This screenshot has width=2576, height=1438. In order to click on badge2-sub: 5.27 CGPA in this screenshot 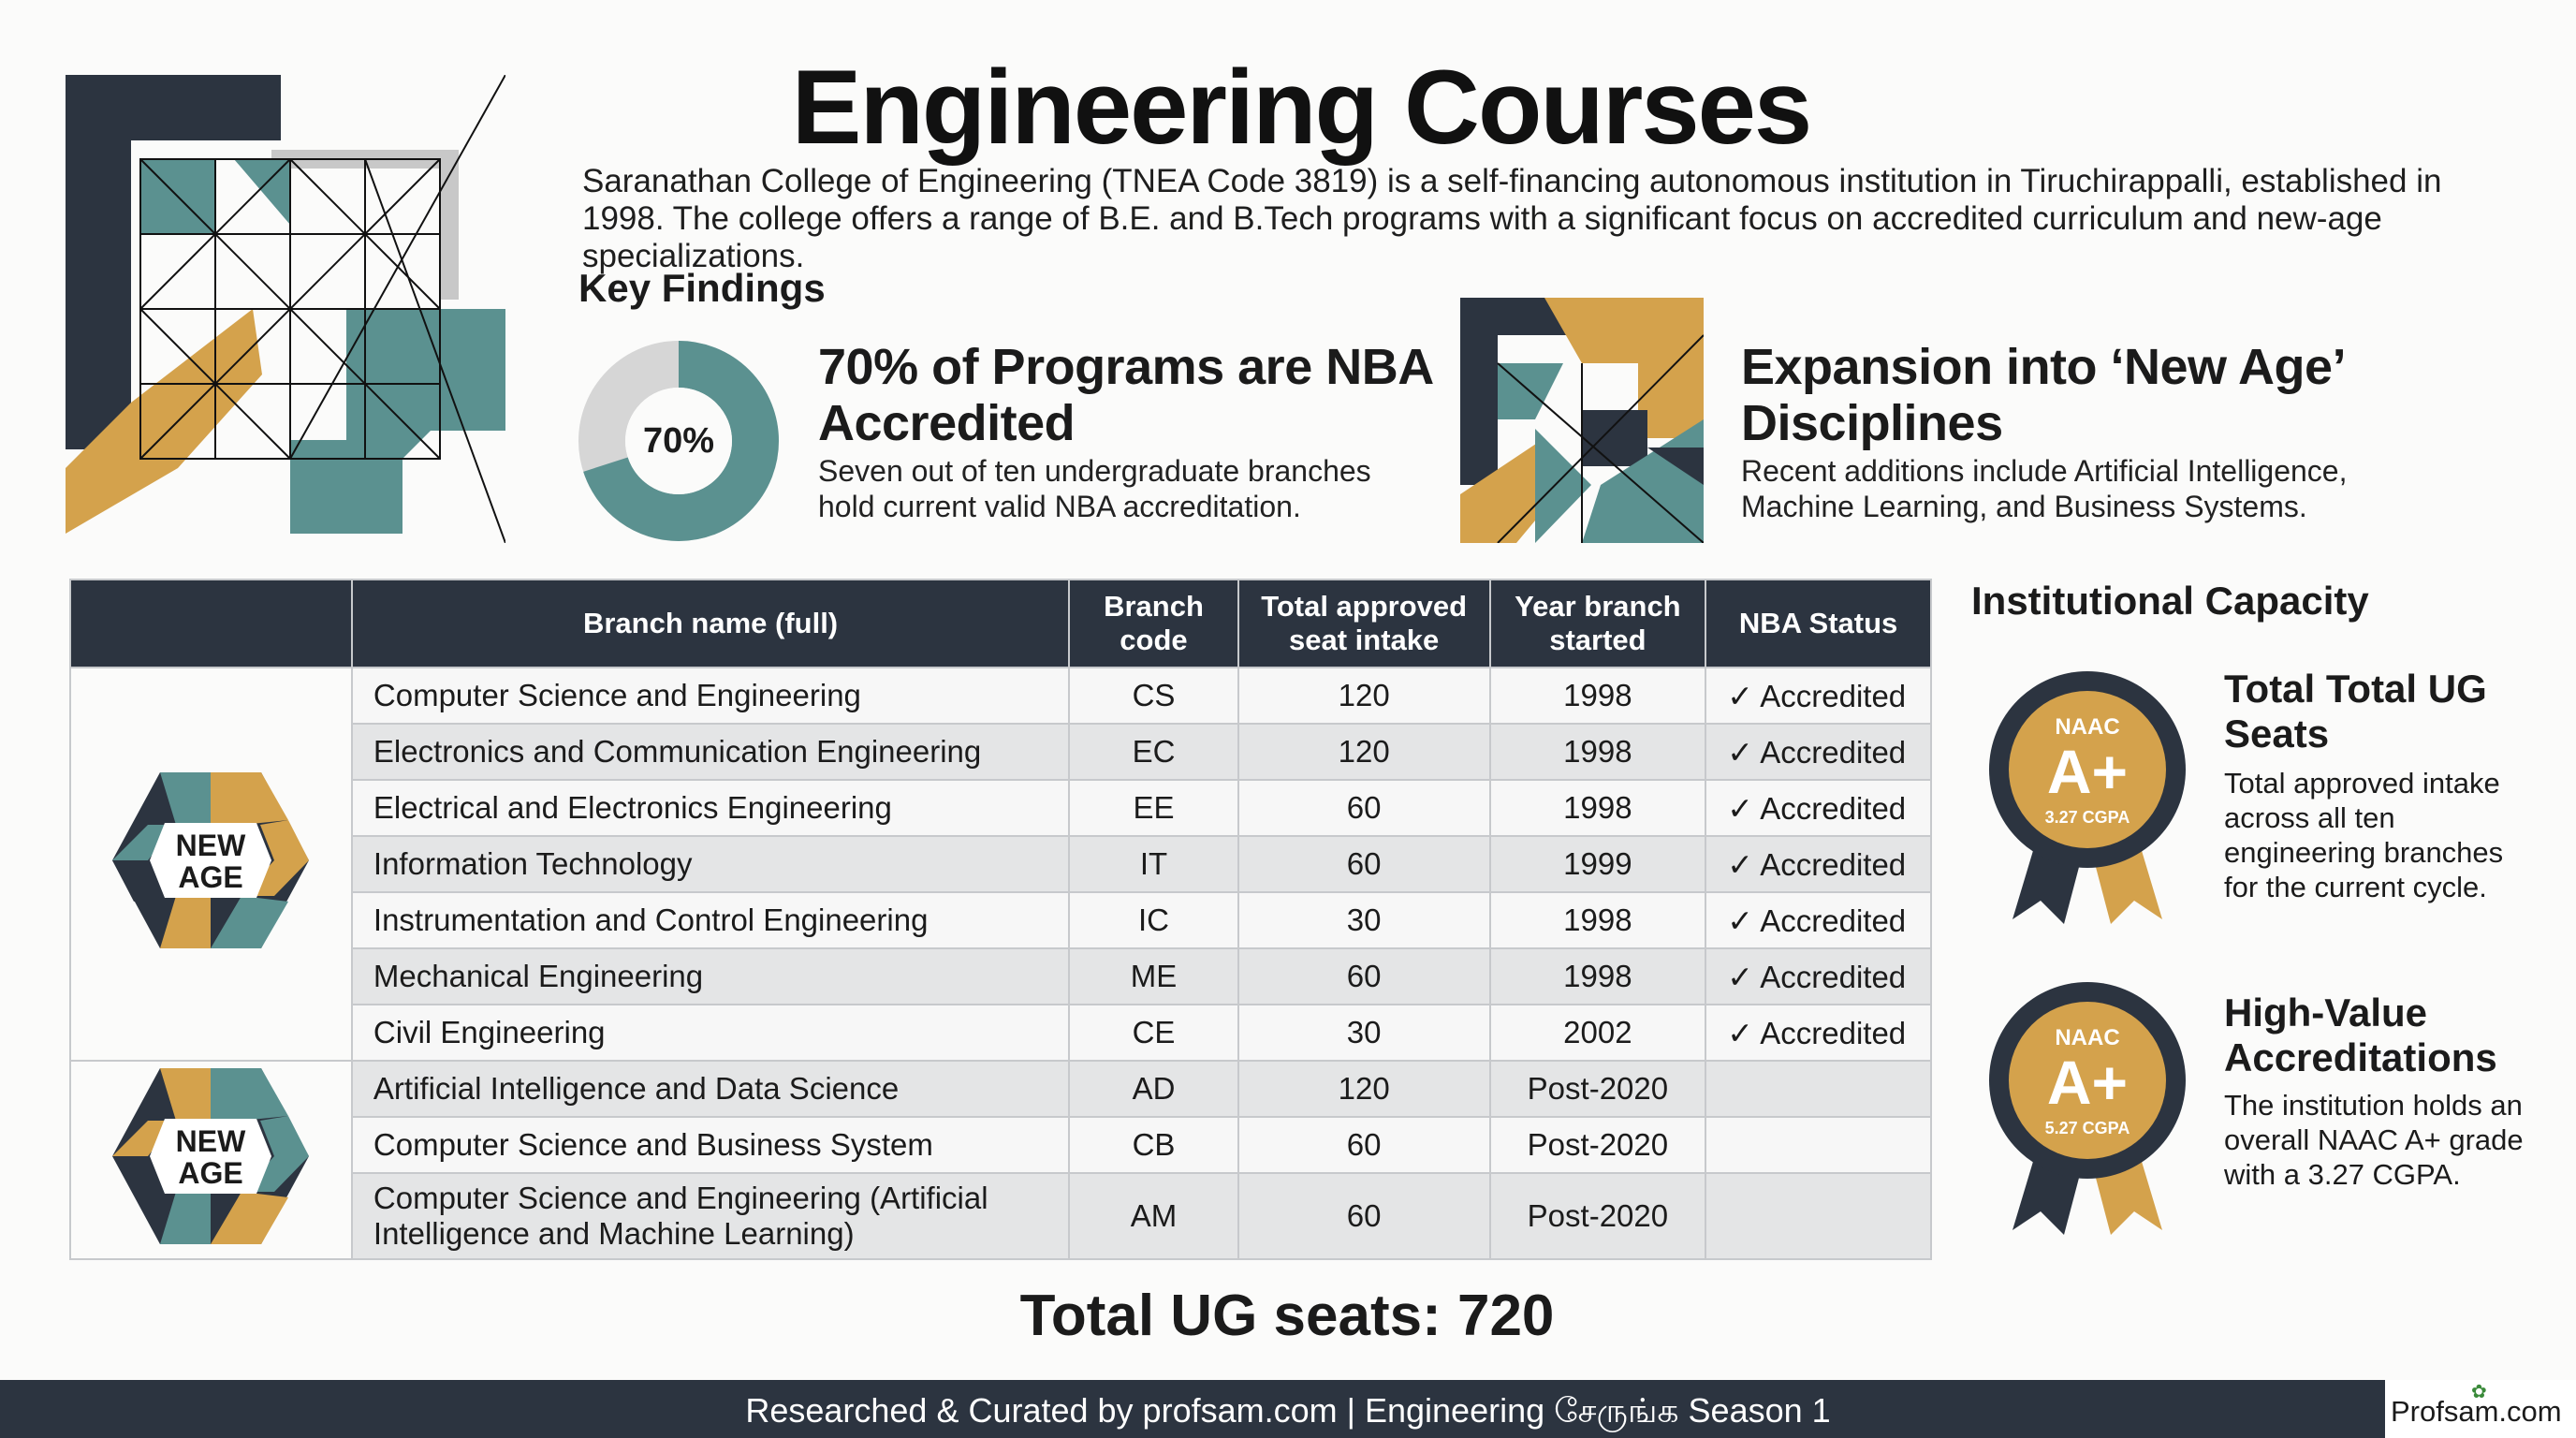, I will do `click(2087, 1128)`.